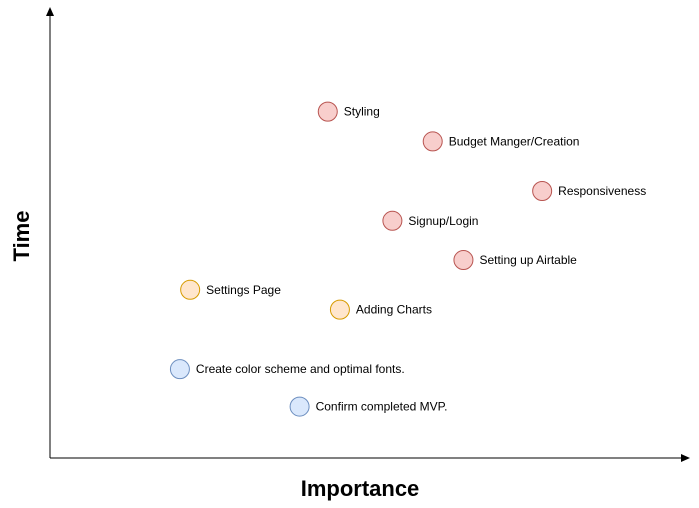  What do you see at coordinates (360, 488) in the screenshot?
I see `x-axis-title: Importance` at bounding box center [360, 488].